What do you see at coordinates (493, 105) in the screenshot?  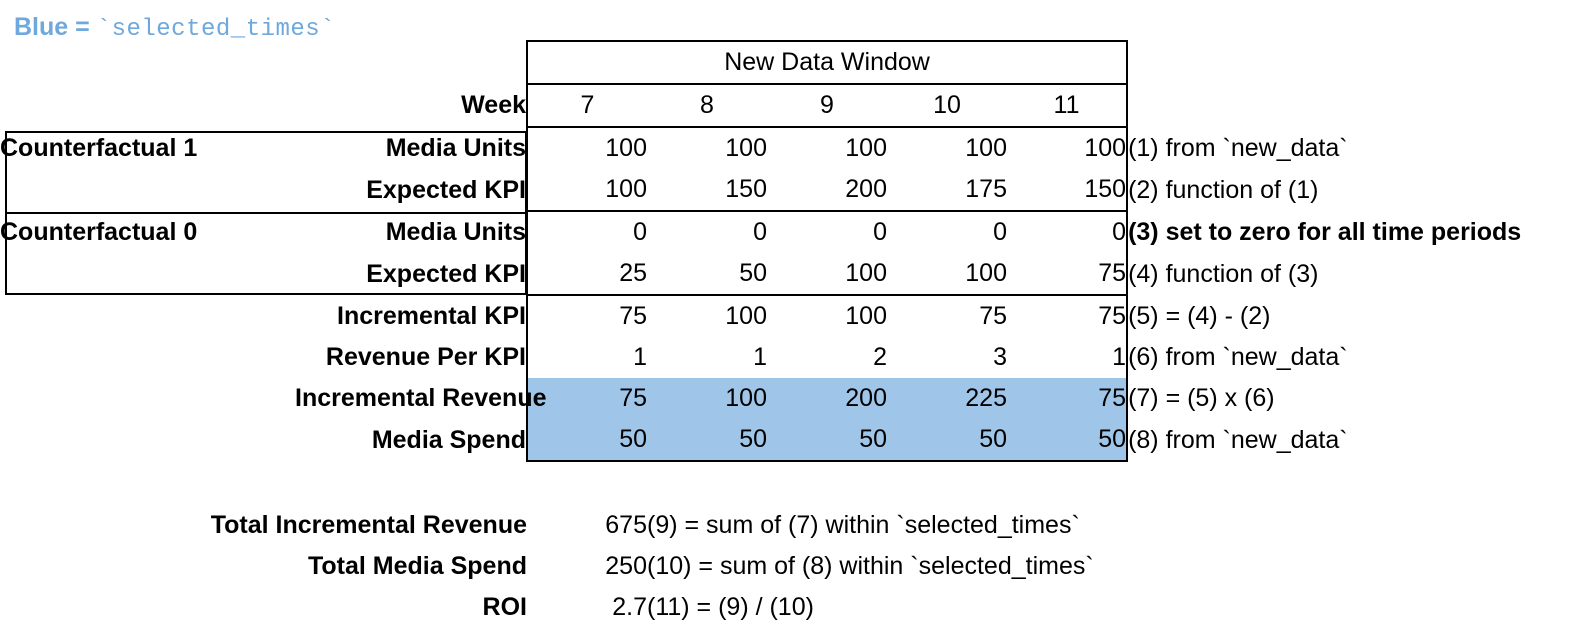 I see `week-row-label: Week` at bounding box center [493, 105].